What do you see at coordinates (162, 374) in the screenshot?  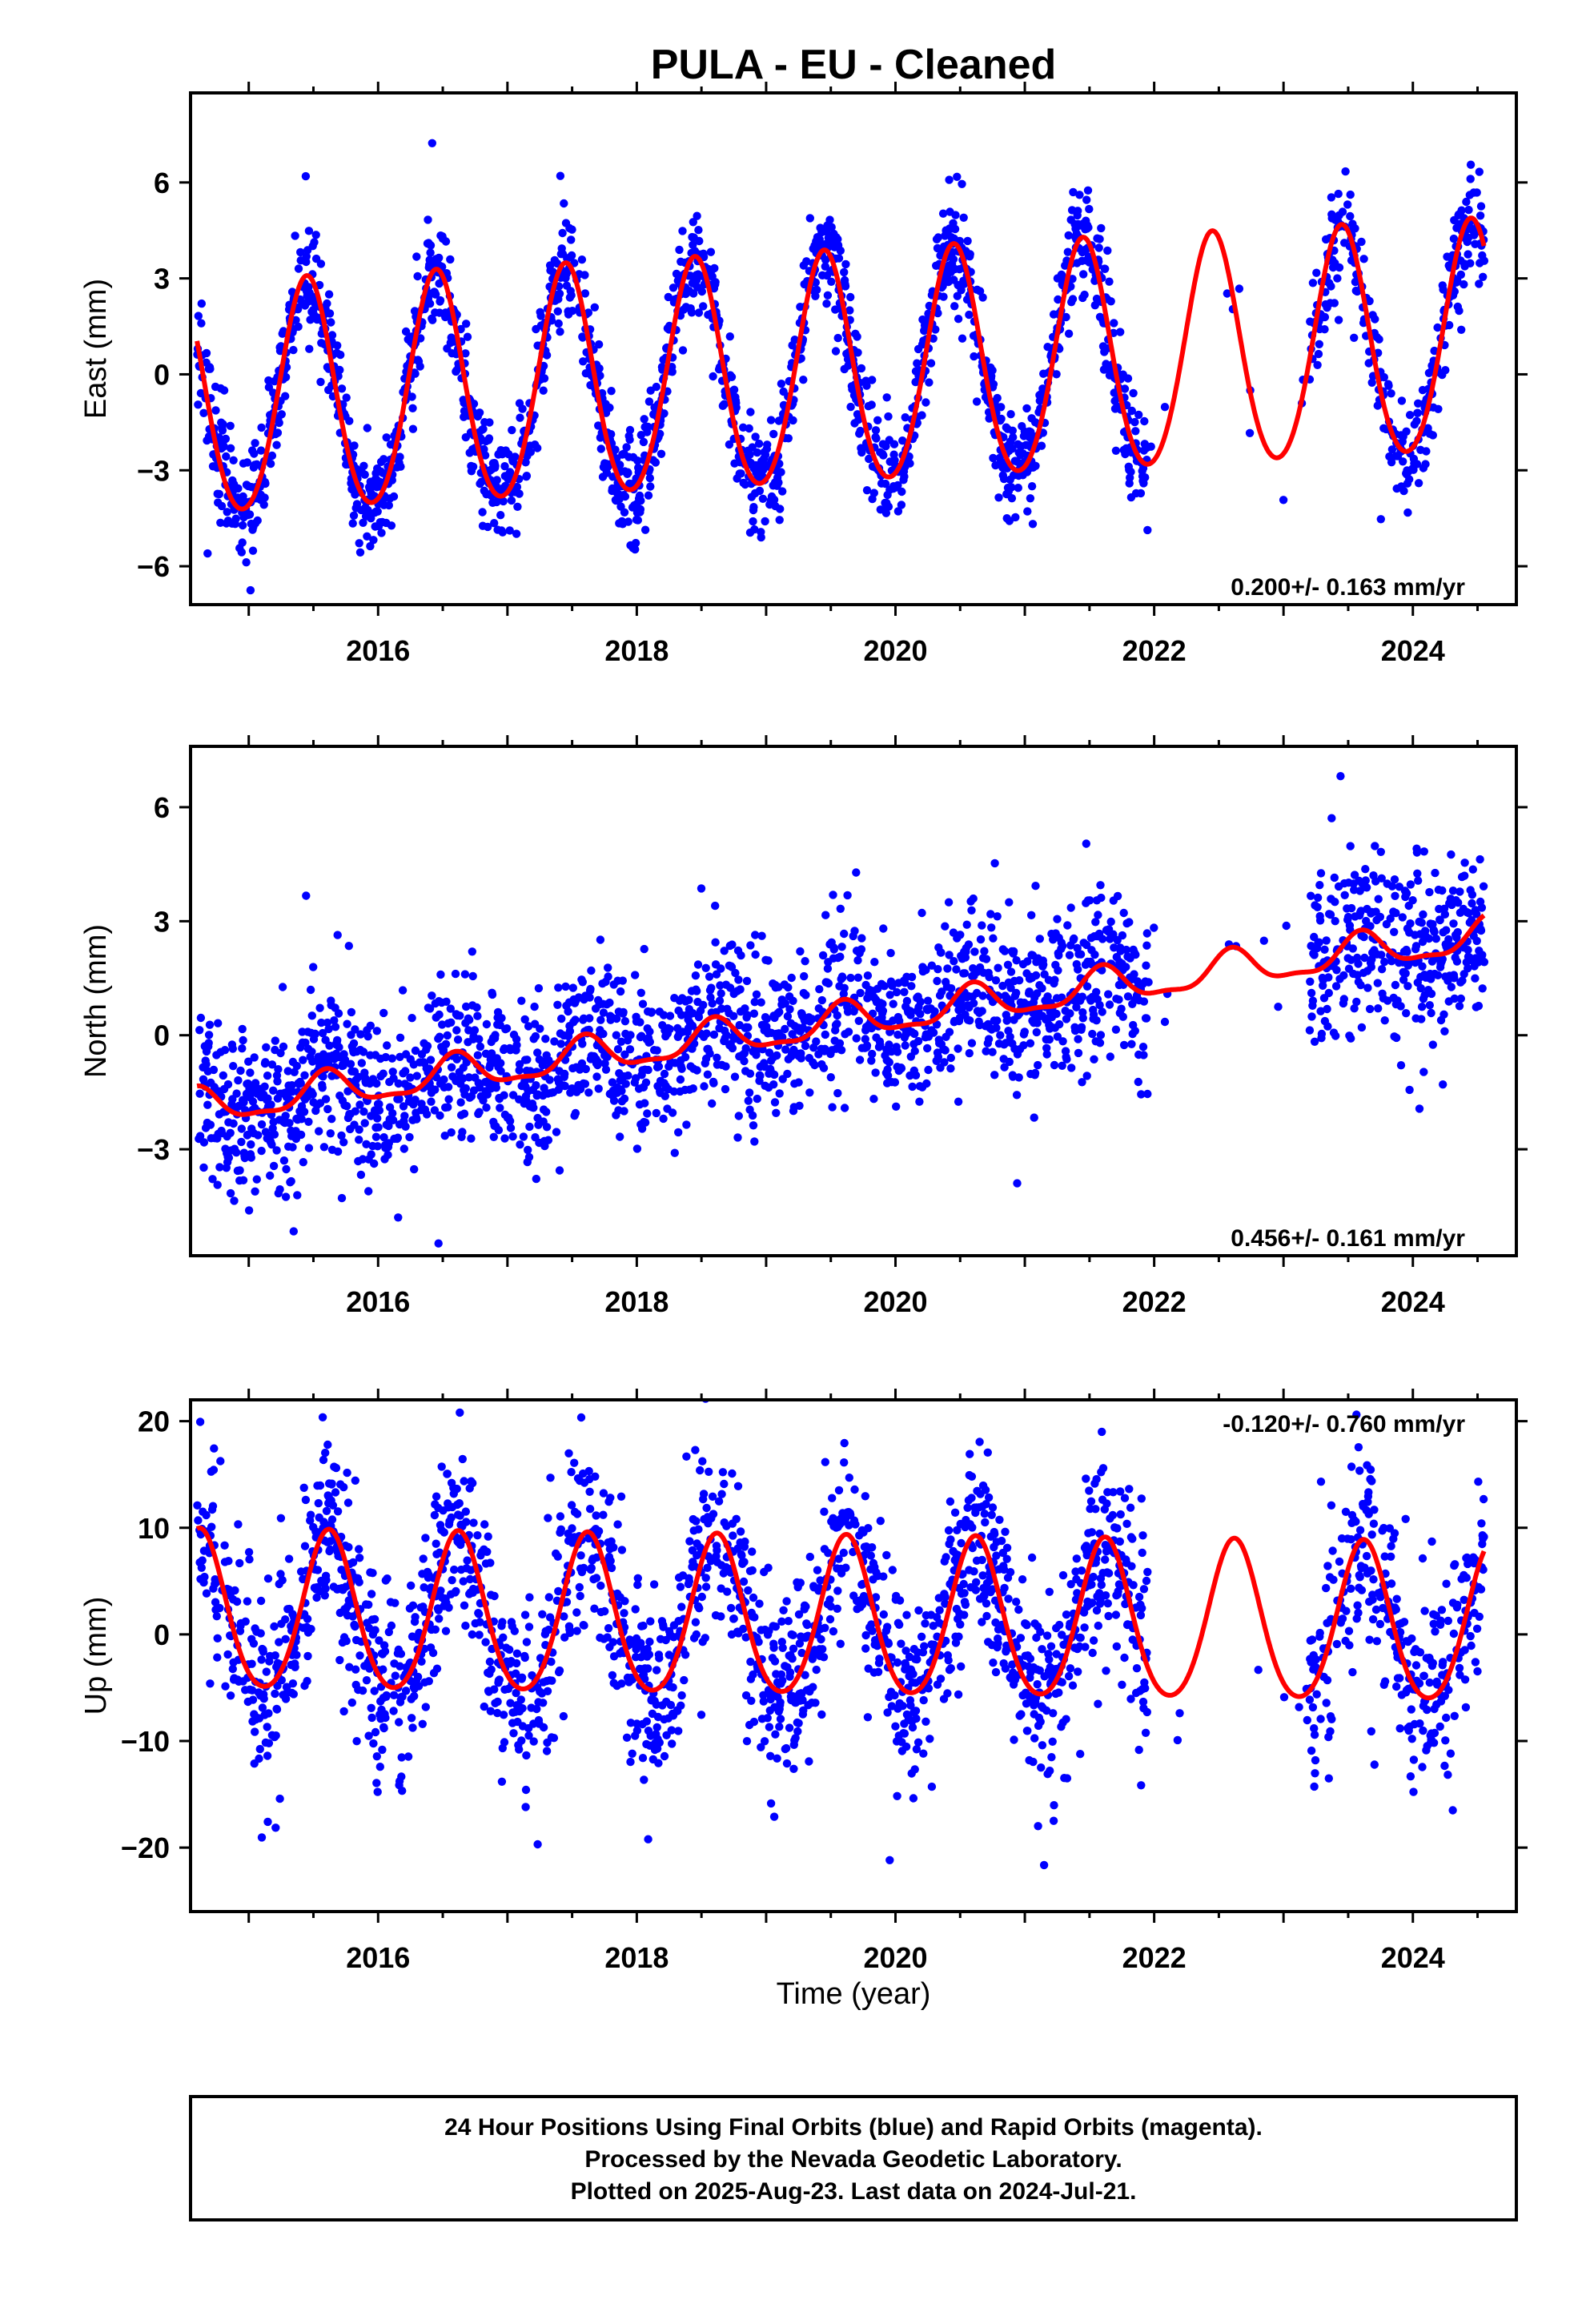 I see `east-ytick-label: 0` at bounding box center [162, 374].